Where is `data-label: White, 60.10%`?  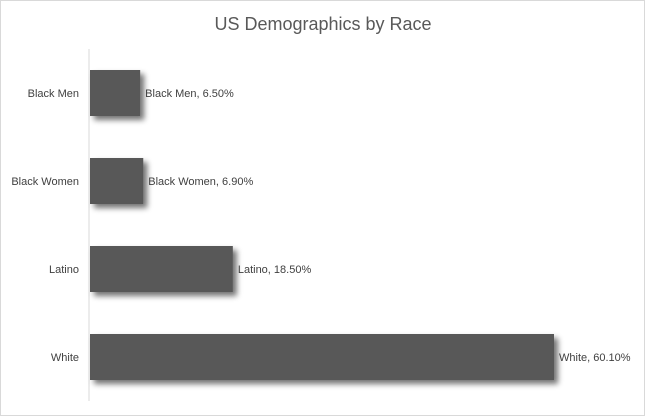
data-label: White, 60.10% is located at coordinates (595, 358).